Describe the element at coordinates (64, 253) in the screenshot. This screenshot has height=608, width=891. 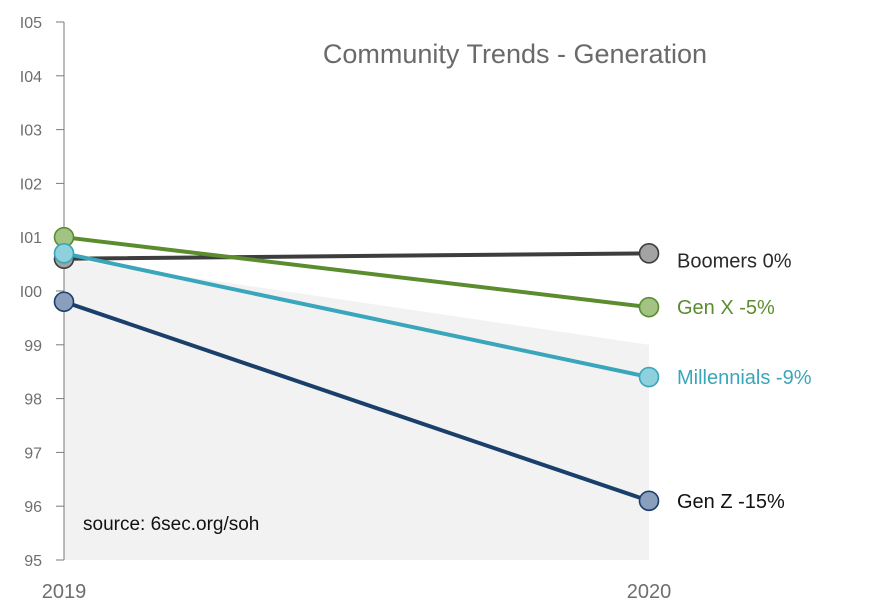
I see `point-millennials-2019` at that location.